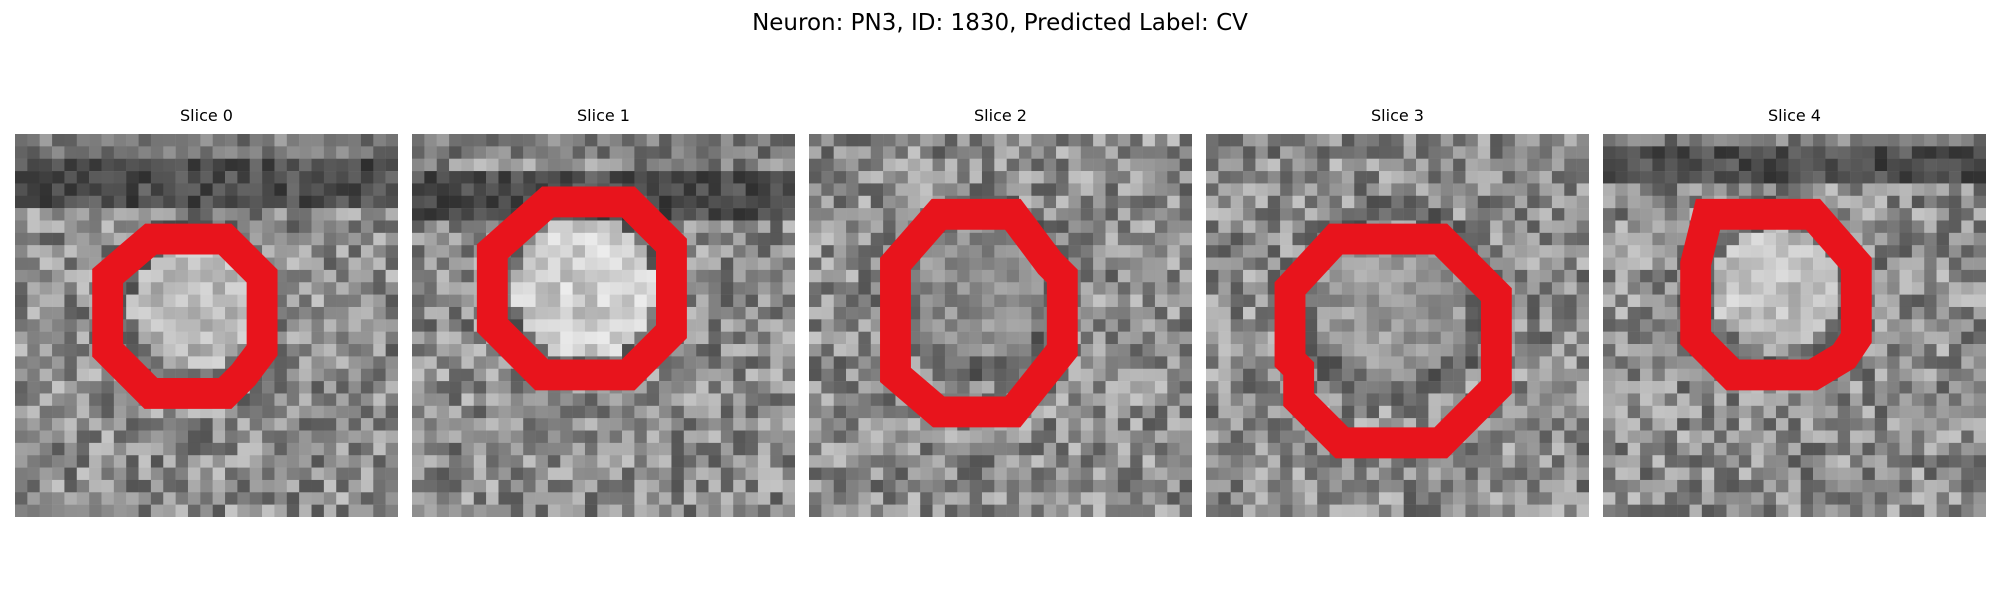 This screenshot has width=2000, height=600. I want to click on slice-title: Slice 4, so click(1794, 116).